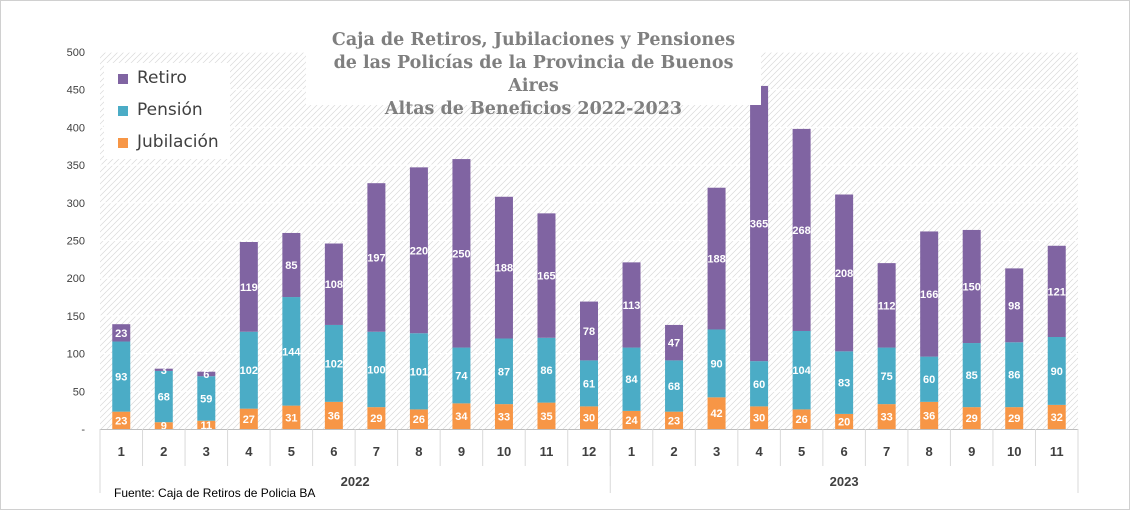  I want to click on data-label-jubilacion: 20, so click(844, 422).